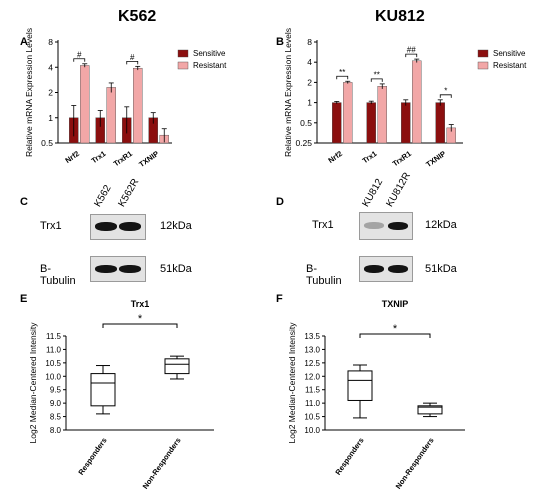  What do you see at coordinates (24, 202) in the screenshot?
I see `panel-label-c: C` at bounding box center [24, 202].